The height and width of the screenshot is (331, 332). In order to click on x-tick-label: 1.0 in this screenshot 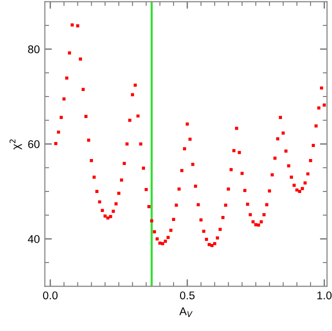, I will do `click(324, 295)`.